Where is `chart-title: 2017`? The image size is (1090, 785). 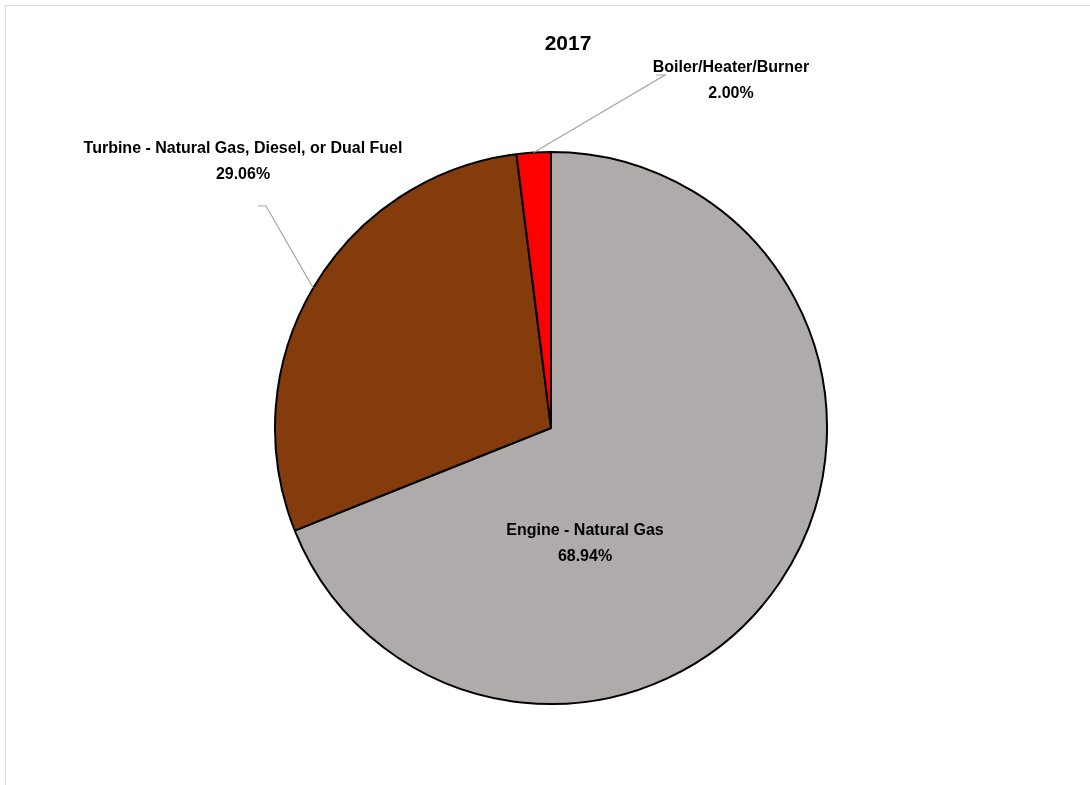 chart-title: 2017 is located at coordinates (568, 42).